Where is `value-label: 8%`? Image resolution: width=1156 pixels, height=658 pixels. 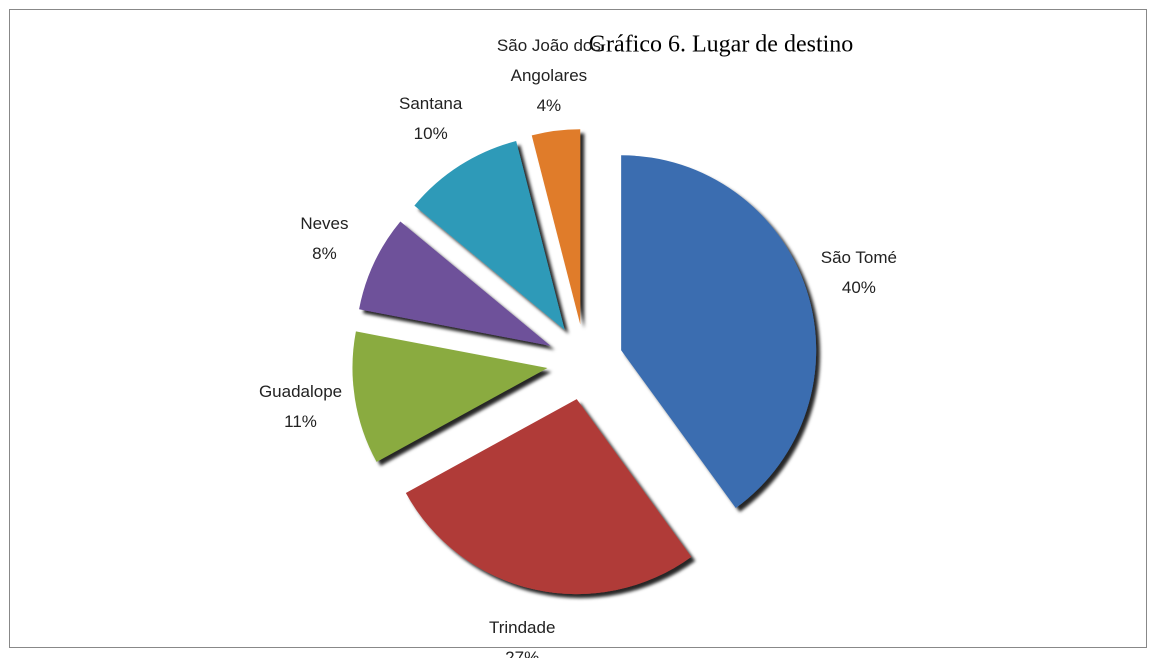
value-label: 8% is located at coordinates (324, 254).